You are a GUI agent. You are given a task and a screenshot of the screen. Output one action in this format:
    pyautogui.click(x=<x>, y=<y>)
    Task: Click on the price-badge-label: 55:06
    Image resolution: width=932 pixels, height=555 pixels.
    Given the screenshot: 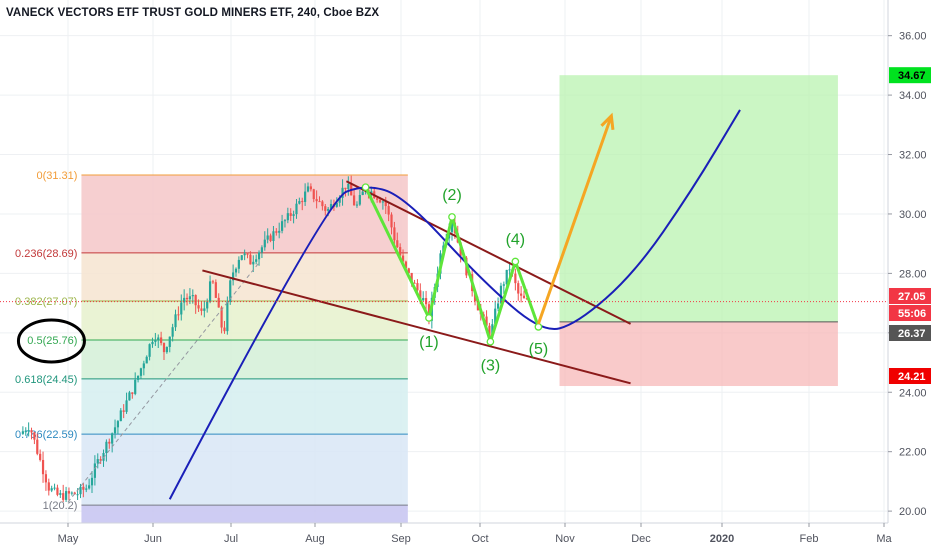 What is the action you would take?
    pyautogui.click(x=912, y=314)
    